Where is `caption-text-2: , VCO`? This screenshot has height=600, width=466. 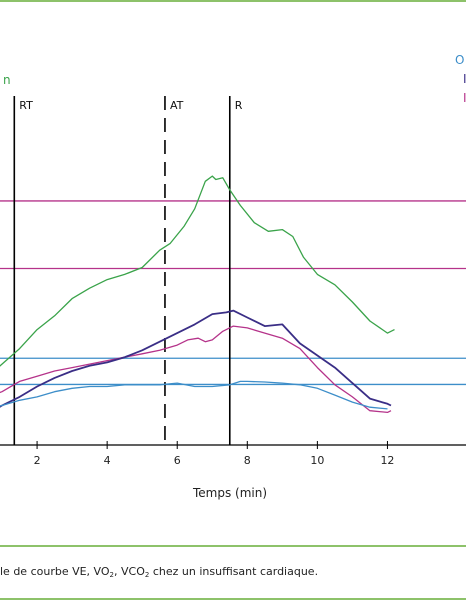
caption-text-2: , VCO is located at coordinates (129, 571).